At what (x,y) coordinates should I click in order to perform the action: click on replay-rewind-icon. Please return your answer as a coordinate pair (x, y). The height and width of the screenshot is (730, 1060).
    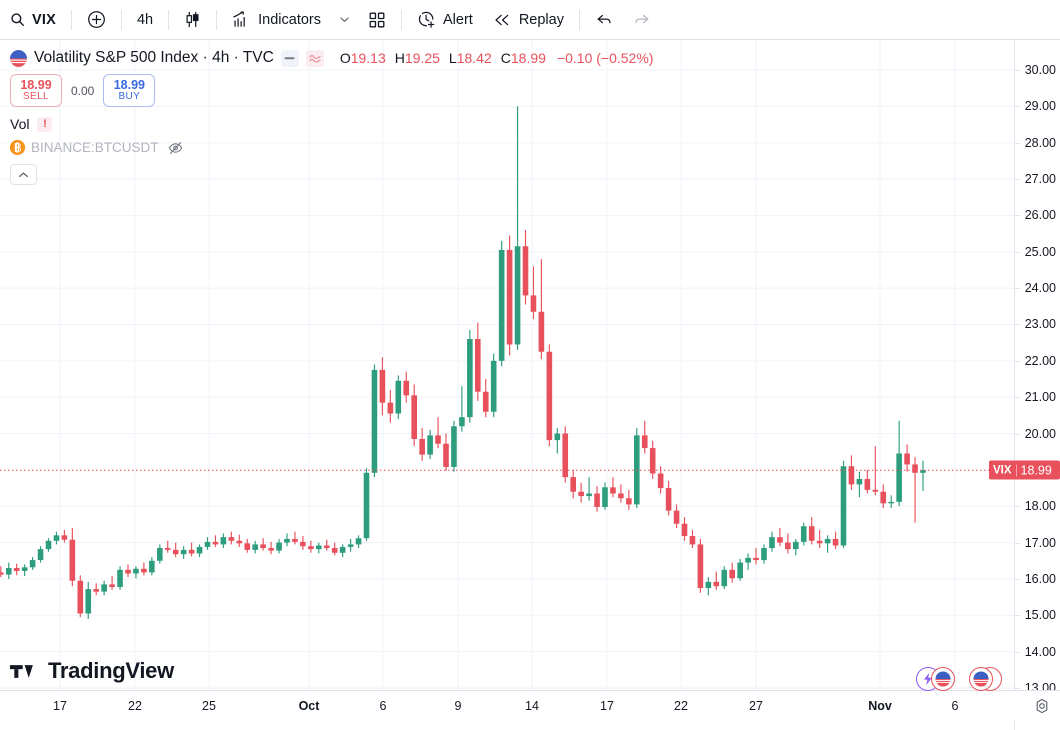
    Looking at the image, I should click on (502, 20).